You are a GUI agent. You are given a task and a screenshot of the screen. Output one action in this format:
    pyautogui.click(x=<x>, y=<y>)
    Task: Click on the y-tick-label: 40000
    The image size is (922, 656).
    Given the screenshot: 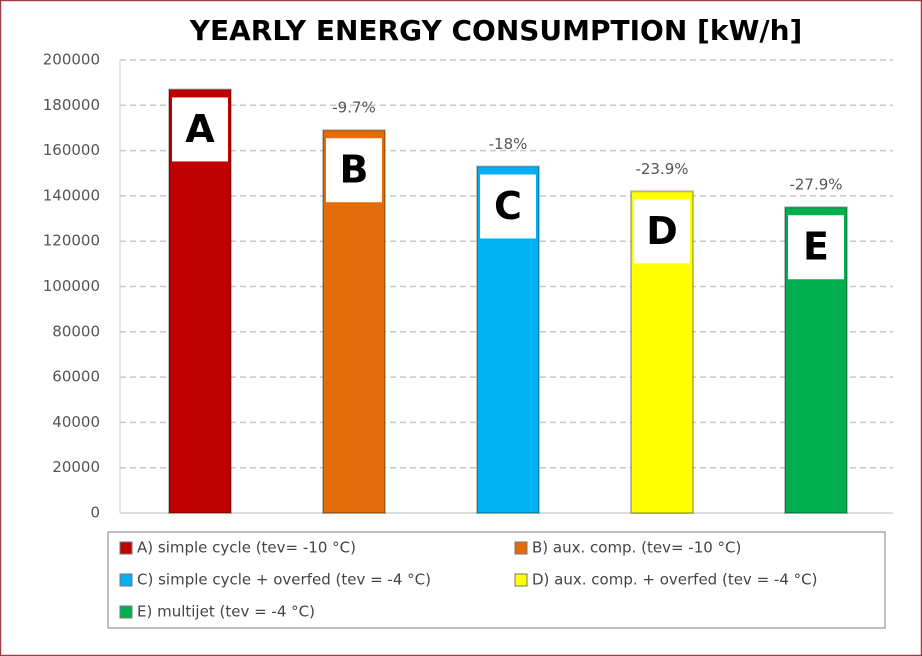 What is the action you would take?
    pyautogui.click(x=76, y=422)
    